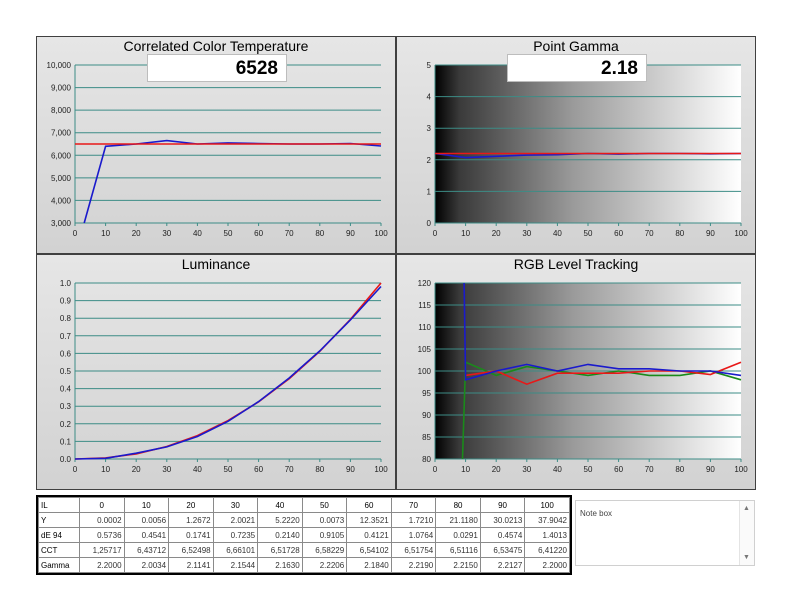  What do you see at coordinates (588, 144) in the screenshot?
I see `plot-background` at bounding box center [588, 144].